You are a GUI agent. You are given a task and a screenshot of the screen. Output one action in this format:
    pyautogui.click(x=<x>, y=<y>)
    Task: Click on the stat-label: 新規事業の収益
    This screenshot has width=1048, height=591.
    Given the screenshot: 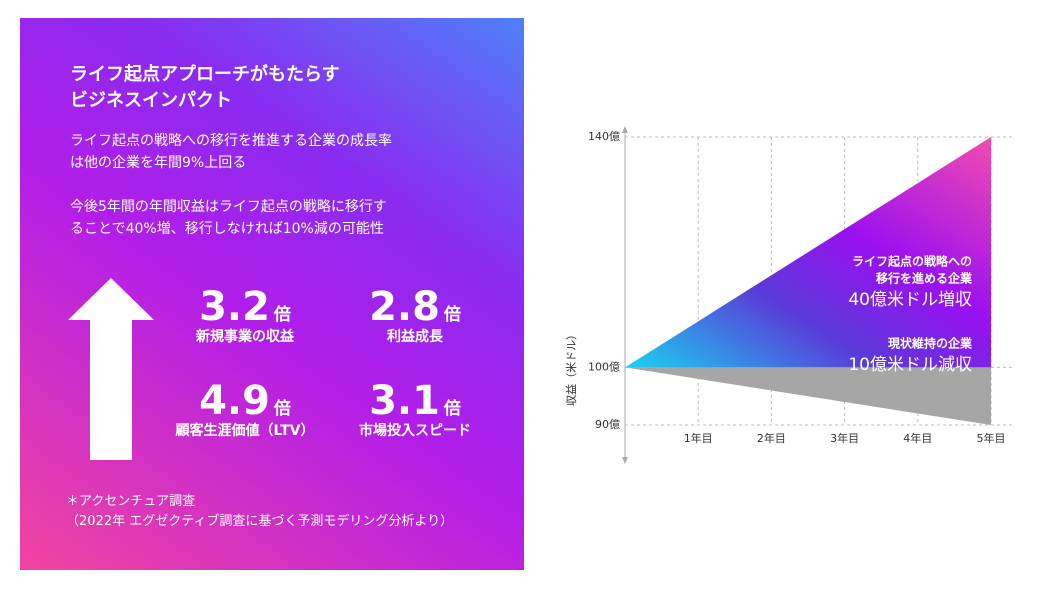 What is the action you would take?
    pyautogui.click(x=245, y=337)
    